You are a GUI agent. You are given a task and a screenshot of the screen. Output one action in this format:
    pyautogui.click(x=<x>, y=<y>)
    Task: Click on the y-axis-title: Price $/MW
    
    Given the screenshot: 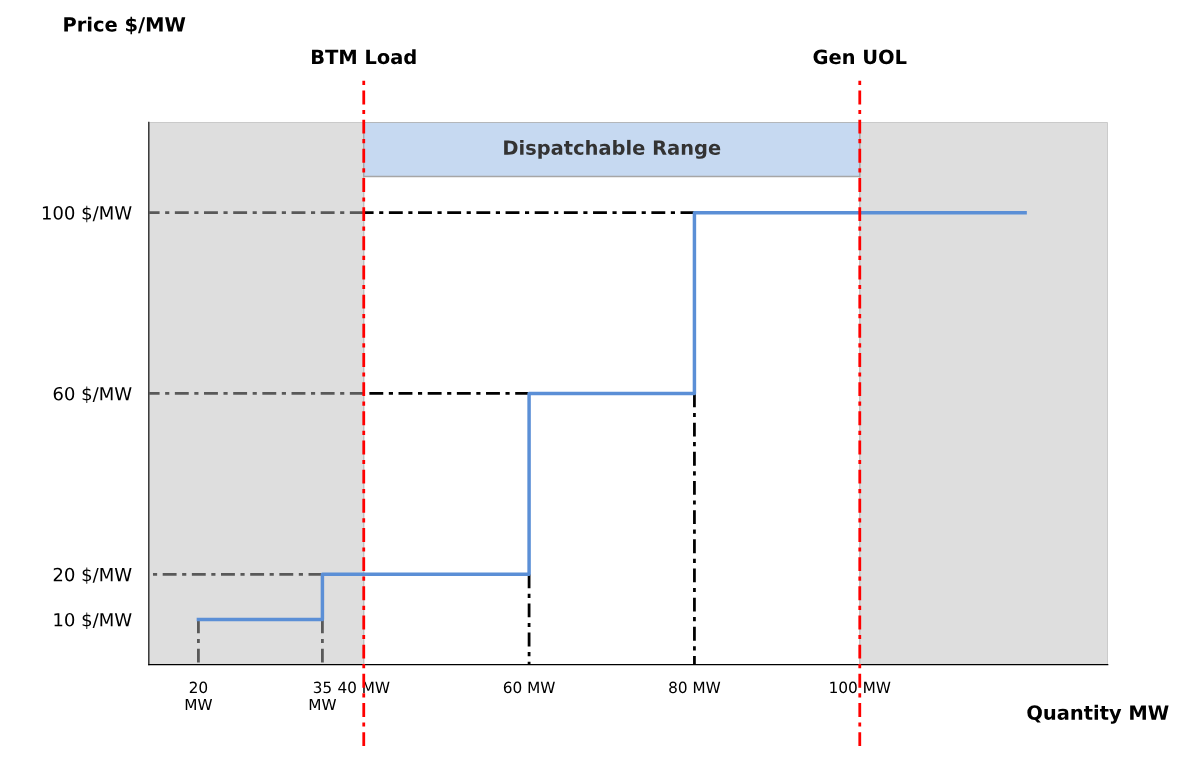 What is the action you would take?
    pyautogui.click(x=125, y=25)
    